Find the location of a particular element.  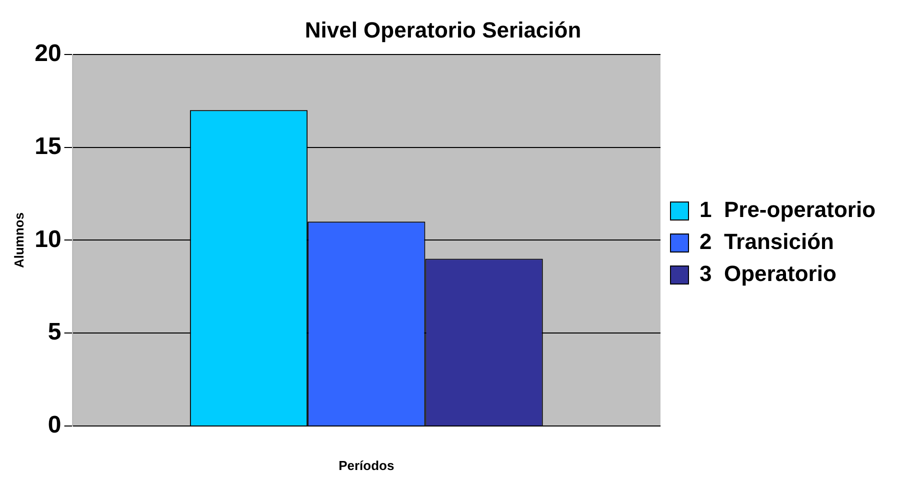

chart-title: Nivel Operatorio Seriación is located at coordinates (443, 29).